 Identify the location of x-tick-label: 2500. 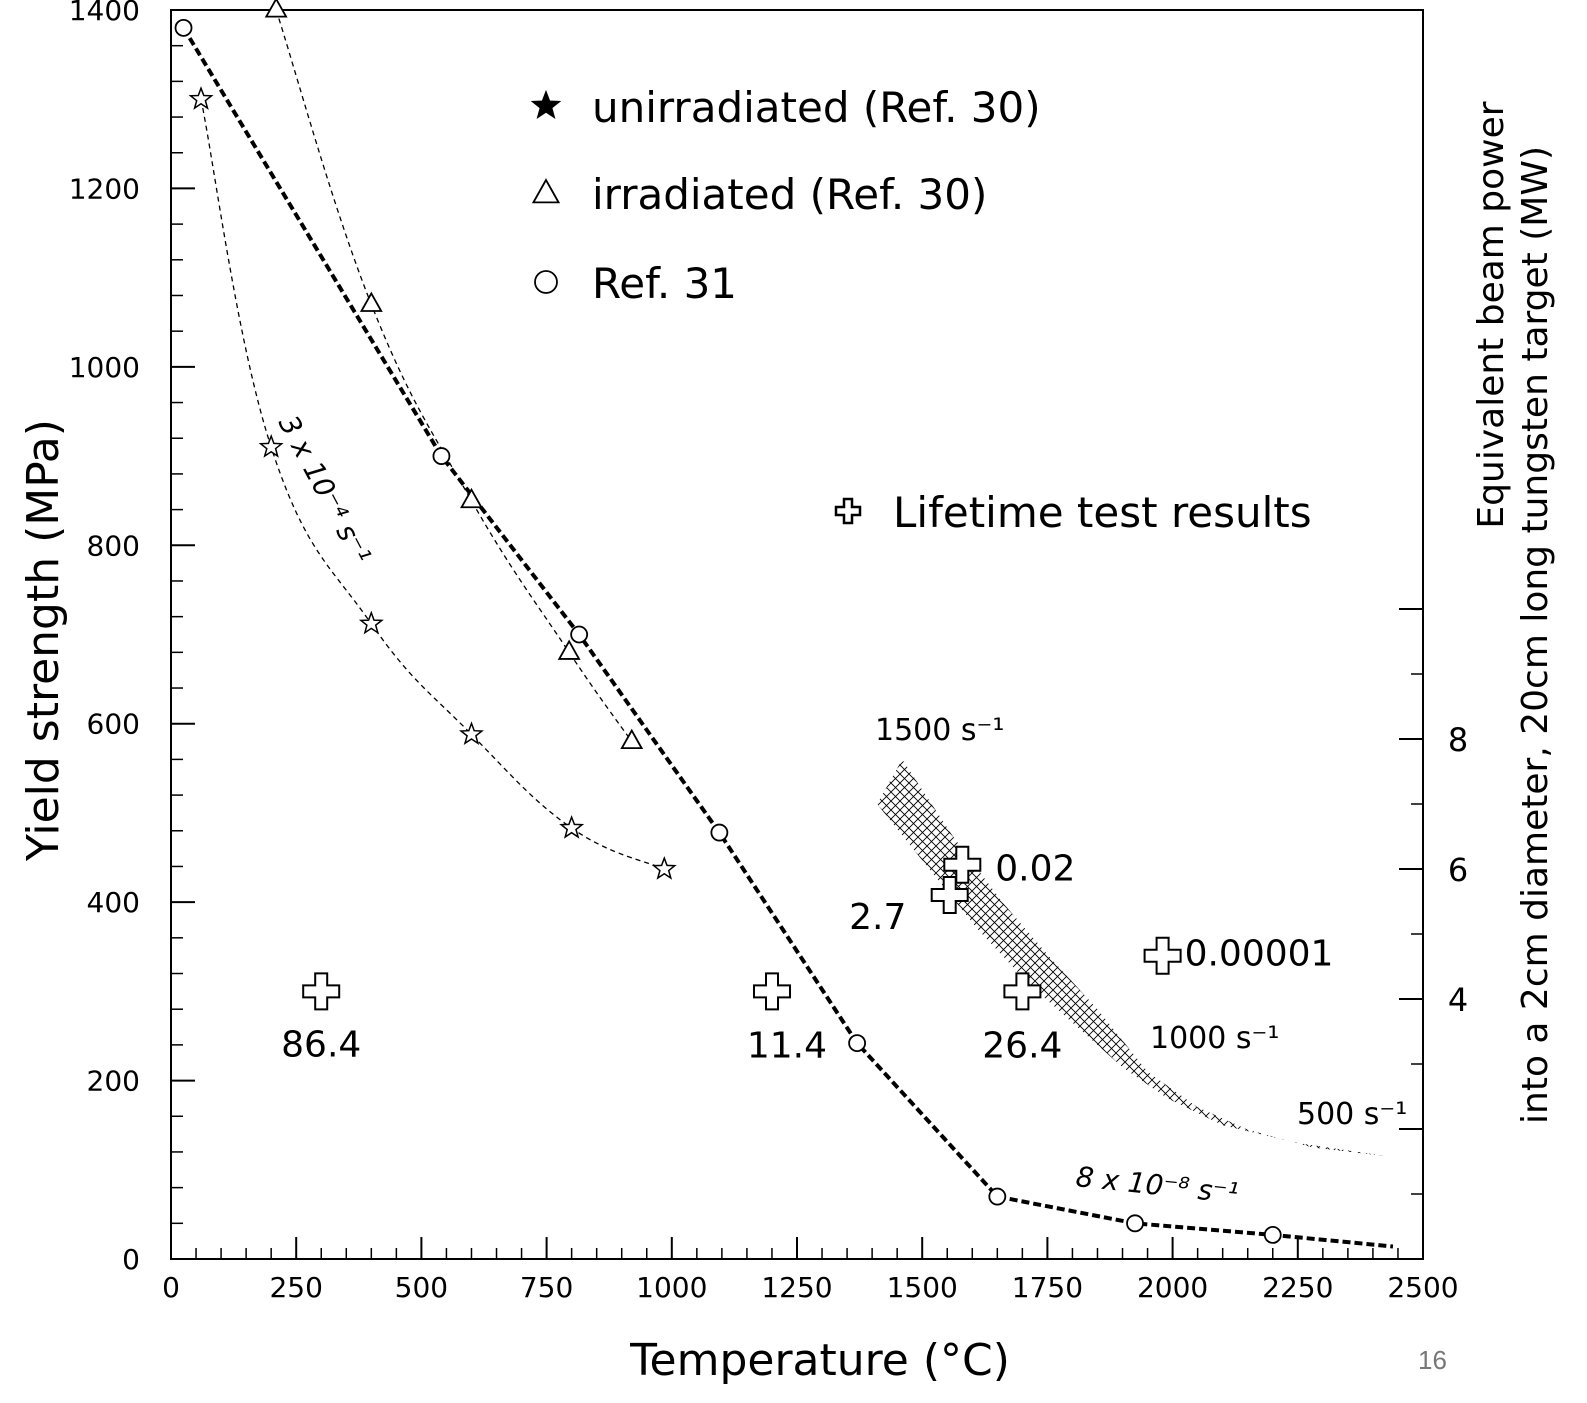
(1422, 1287).